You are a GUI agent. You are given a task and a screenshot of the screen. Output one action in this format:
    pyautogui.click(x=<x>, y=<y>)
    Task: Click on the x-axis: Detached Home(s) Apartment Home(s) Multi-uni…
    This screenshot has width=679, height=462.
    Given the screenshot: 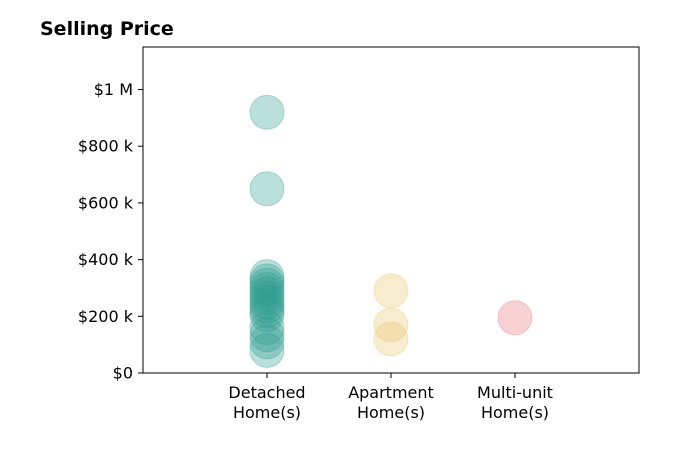 What is the action you would take?
    pyautogui.click(x=390, y=397)
    